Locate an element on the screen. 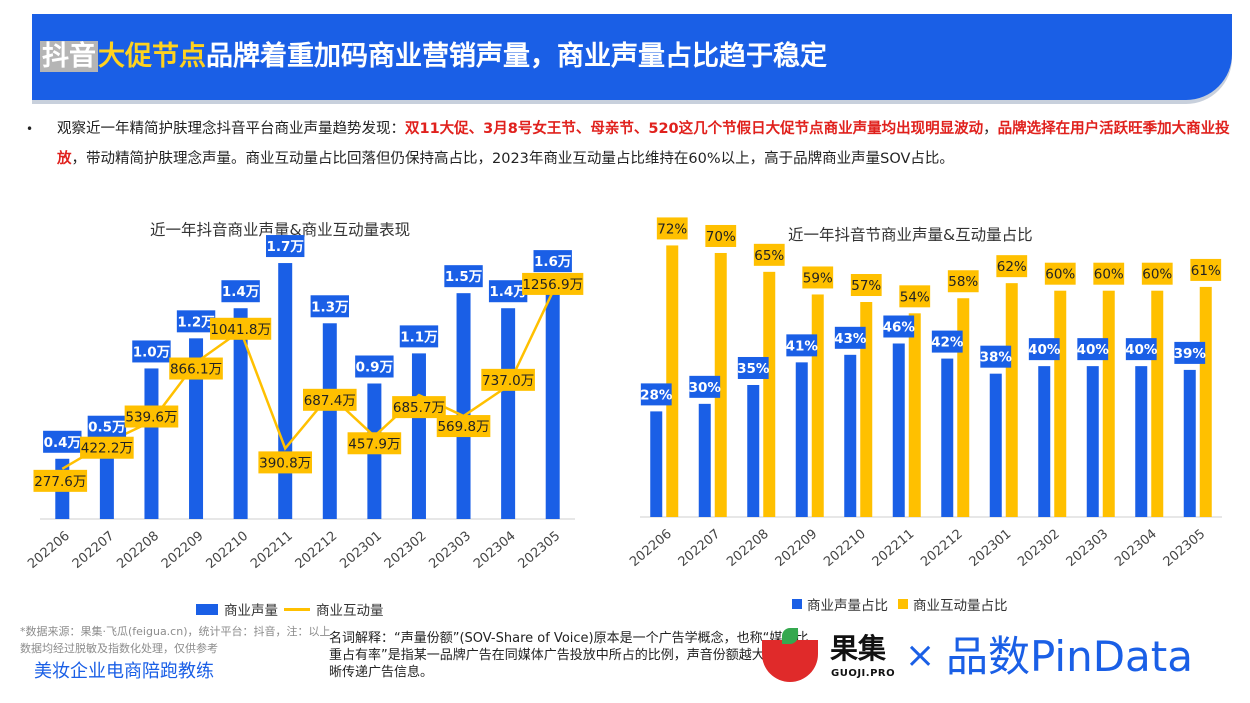 This screenshot has height=703, width=1250. left-line-label-group: 422.2万 is located at coordinates (107, 447).